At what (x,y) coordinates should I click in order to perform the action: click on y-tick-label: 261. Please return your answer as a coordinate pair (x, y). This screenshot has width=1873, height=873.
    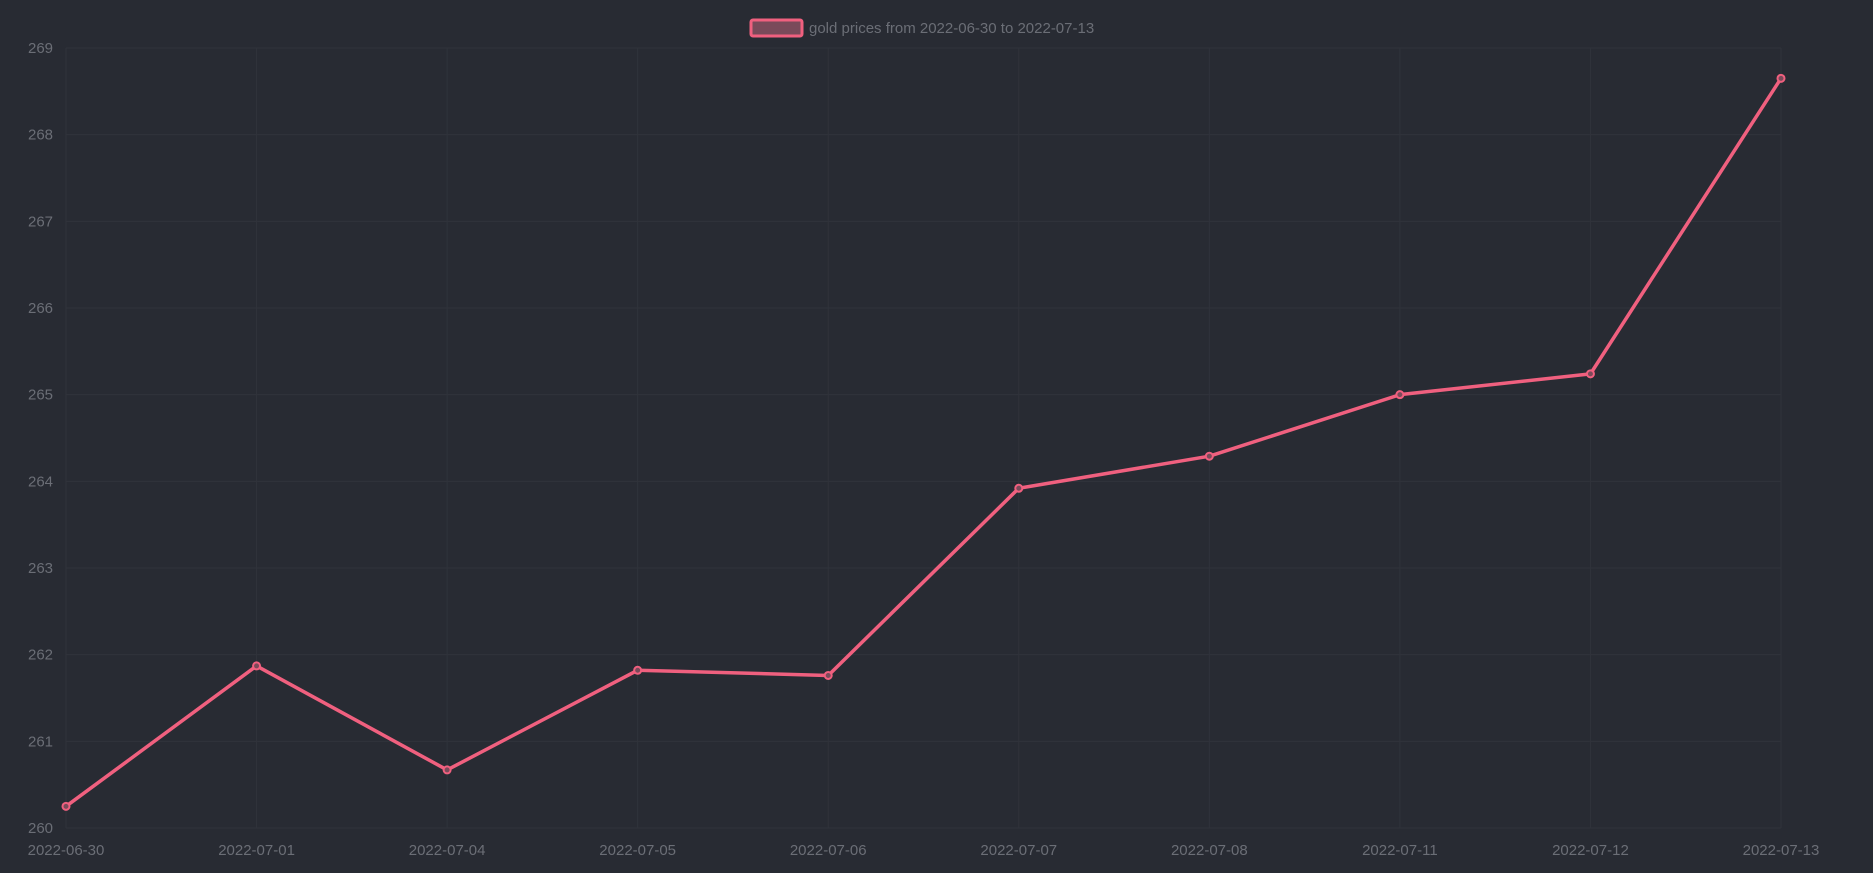
    Looking at the image, I should click on (40, 741).